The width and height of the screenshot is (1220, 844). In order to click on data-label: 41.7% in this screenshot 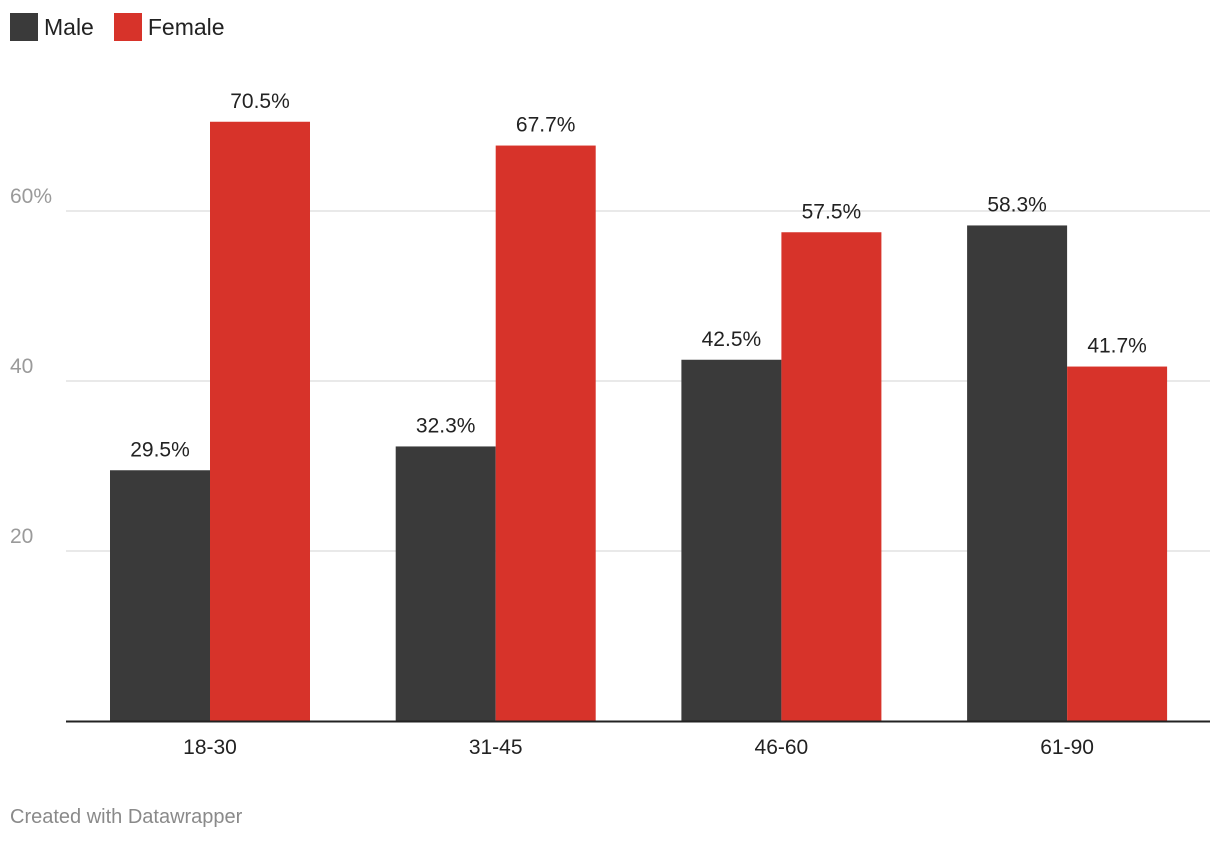, I will do `click(1117, 346)`.